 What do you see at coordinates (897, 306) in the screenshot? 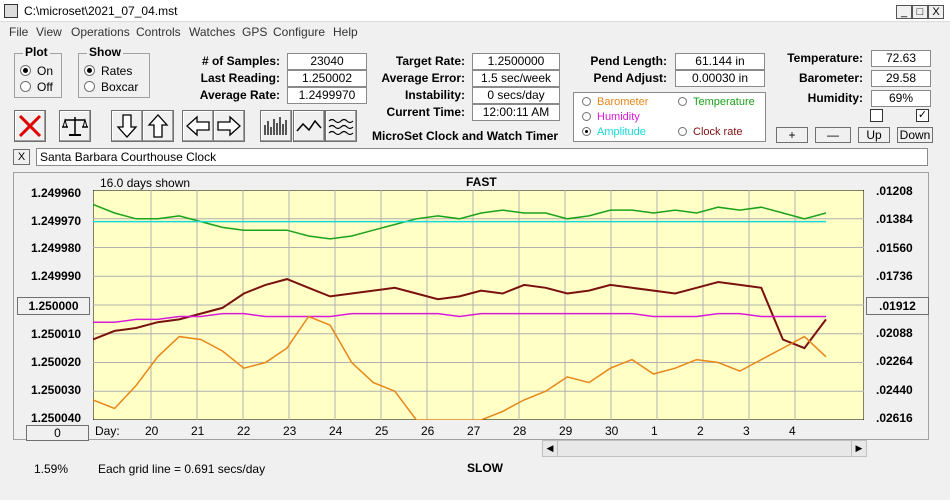
I see `y-right-center-button: .01912` at bounding box center [897, 306].